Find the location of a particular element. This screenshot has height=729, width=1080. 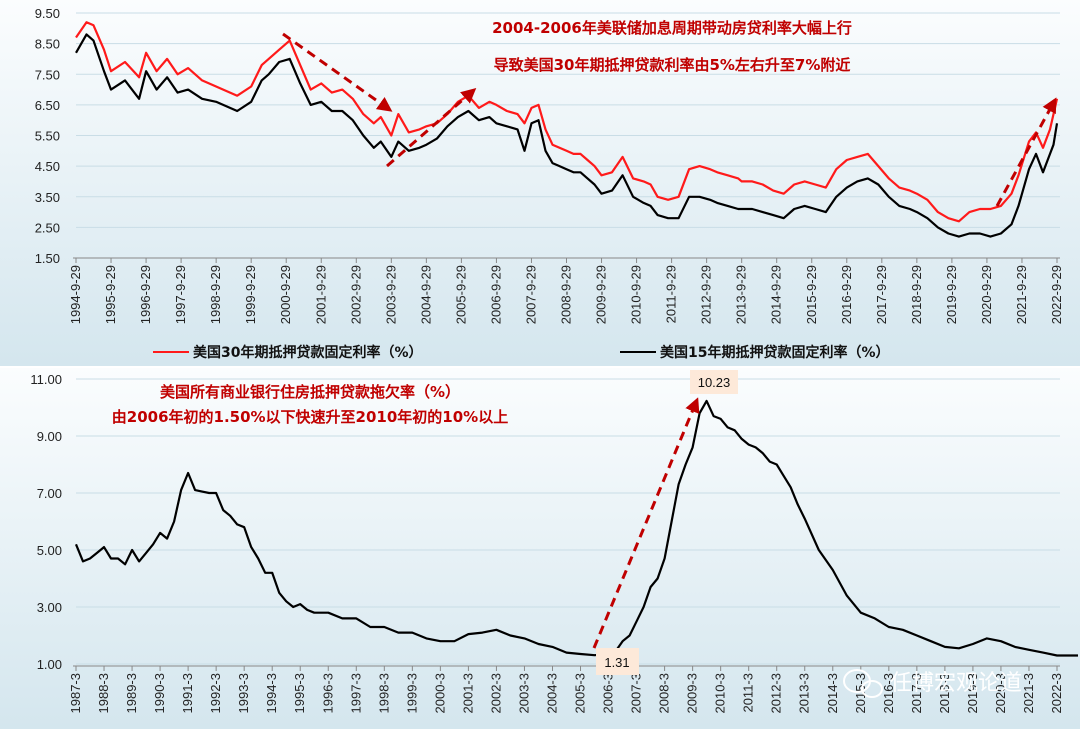

bottom-x-tick-label: 1987-3 is located at coordinates (75, 693).